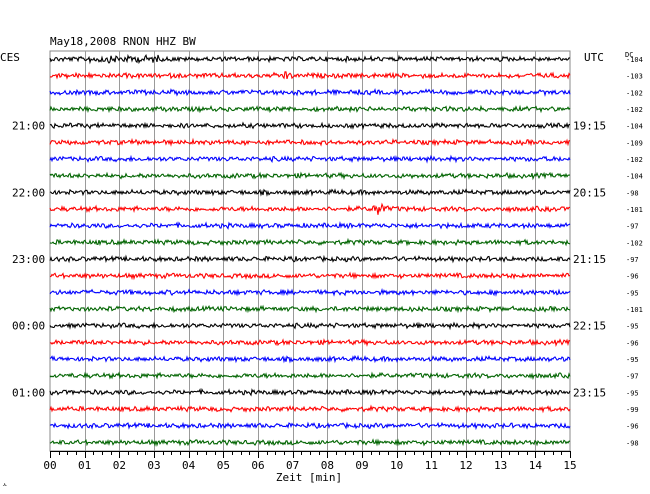 This screenshot has width=650, height=494. What do you see at coordinates (569, 465) in the screenshot?
I see `x-tick-label: 15` at bounding box center [569, 465].